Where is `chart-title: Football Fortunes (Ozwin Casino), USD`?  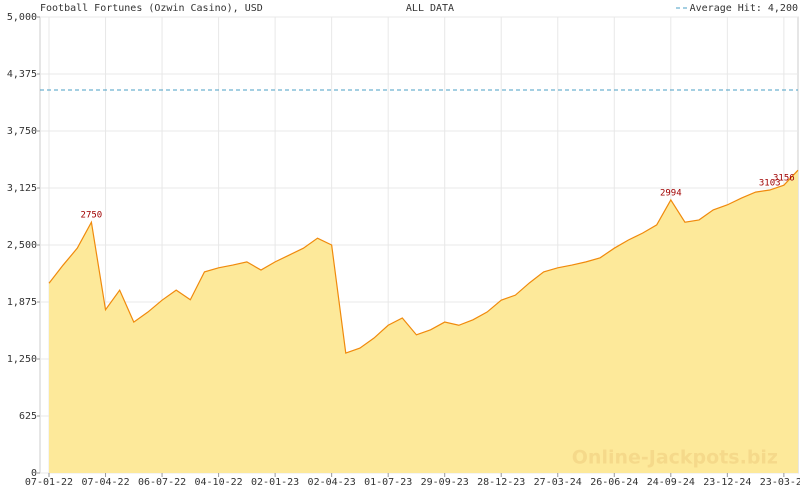
chart-title: Football Fortunes (Ozwin Casino), USD is located at coordinates (151, 8).